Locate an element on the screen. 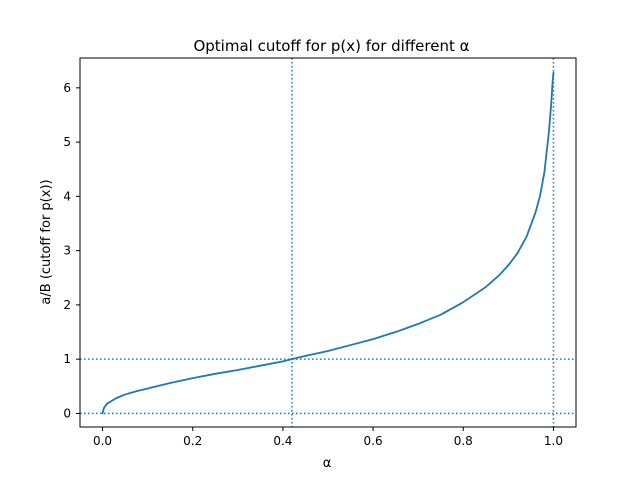 This screenshot has height=480, width=640. y-axis-label: a/B (cutoff for p(x)) is located at coordinates (46, 241).